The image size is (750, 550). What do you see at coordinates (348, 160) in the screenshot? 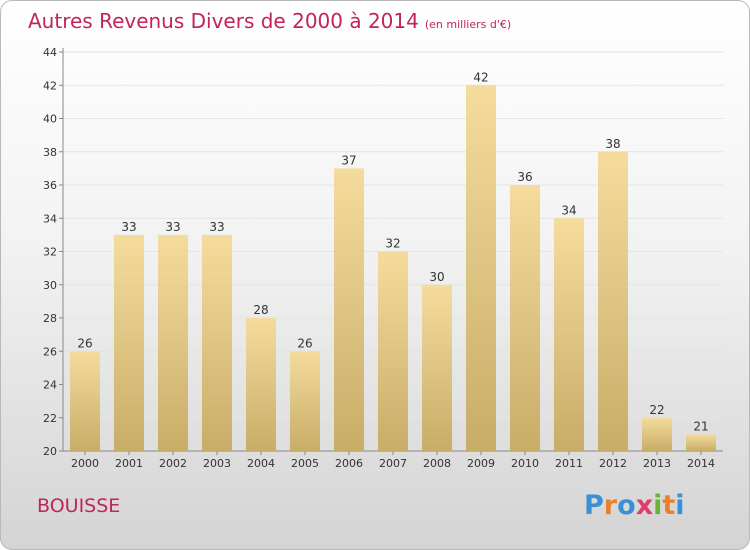
I see `data-label: 37` at bounding box center [348, 160].